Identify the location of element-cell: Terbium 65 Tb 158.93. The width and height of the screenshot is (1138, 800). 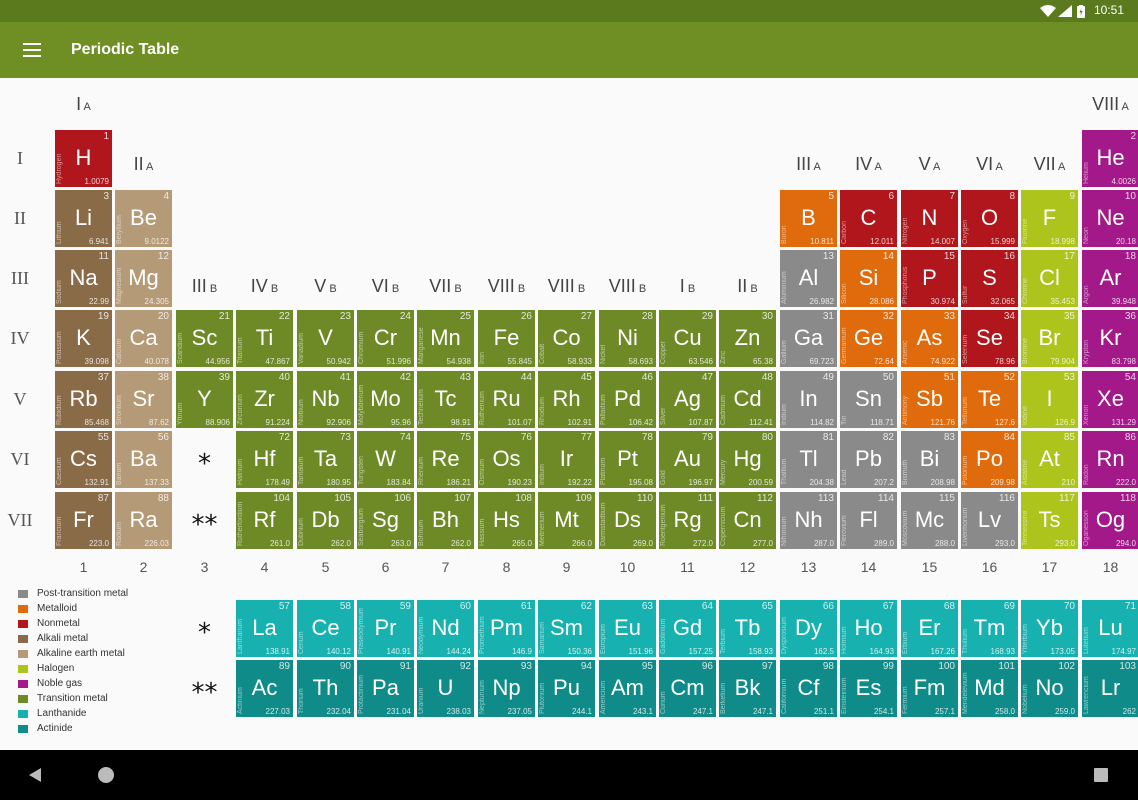
(747, 628).